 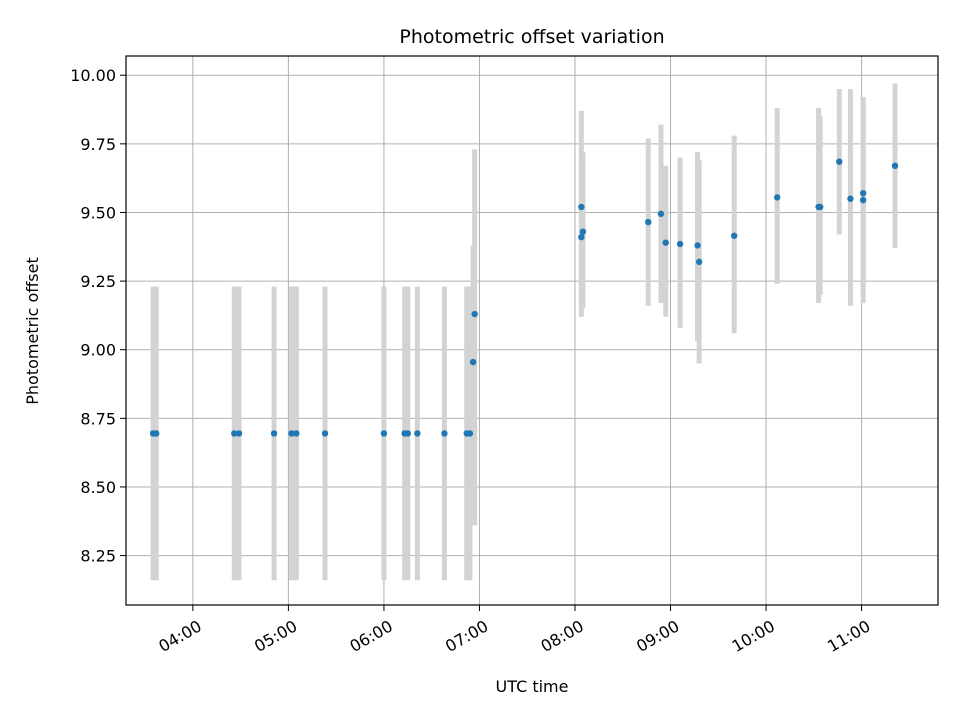 I want to click on y-tick-label: 9.50, so click(x=98, y=212).